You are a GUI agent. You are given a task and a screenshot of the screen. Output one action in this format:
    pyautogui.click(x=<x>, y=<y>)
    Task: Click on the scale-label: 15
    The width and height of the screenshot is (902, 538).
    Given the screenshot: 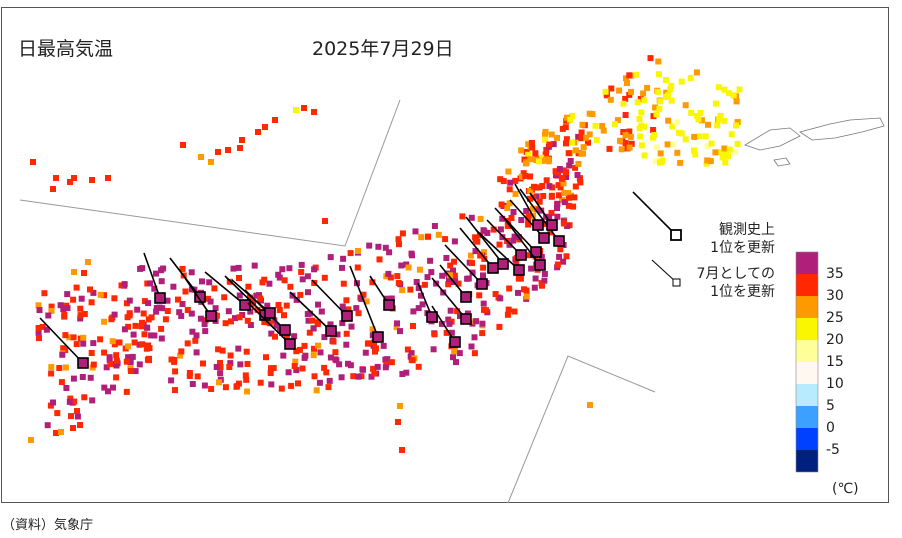 What is the action you would take?
    pyautogui.click(x=835, y=362)
    